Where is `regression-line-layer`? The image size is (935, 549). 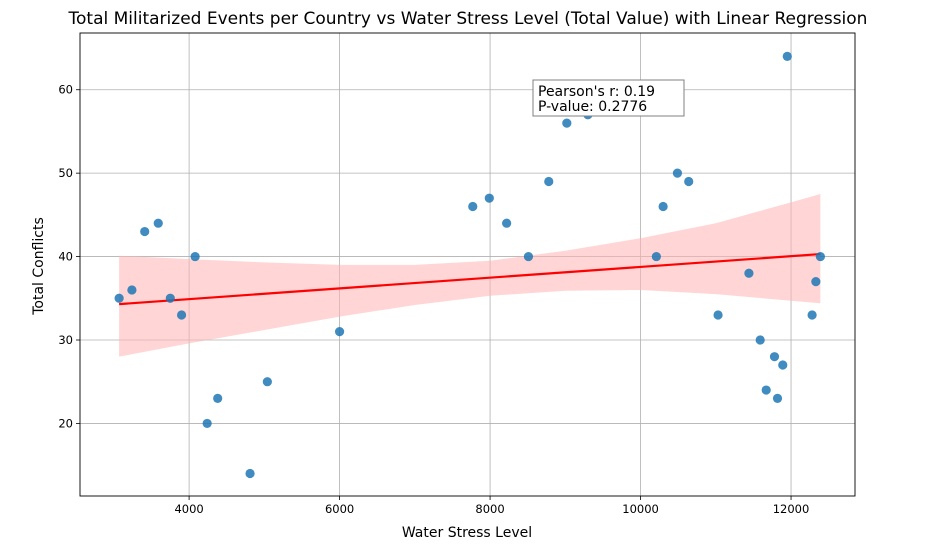
regression-line-layer is located at coordinates (470, 279).